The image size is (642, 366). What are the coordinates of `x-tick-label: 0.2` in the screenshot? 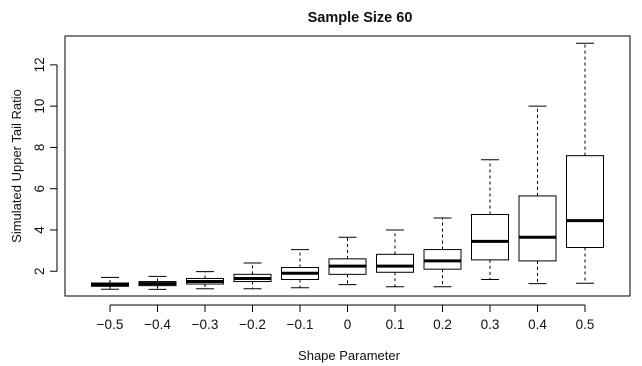 It's located at (442, 324).